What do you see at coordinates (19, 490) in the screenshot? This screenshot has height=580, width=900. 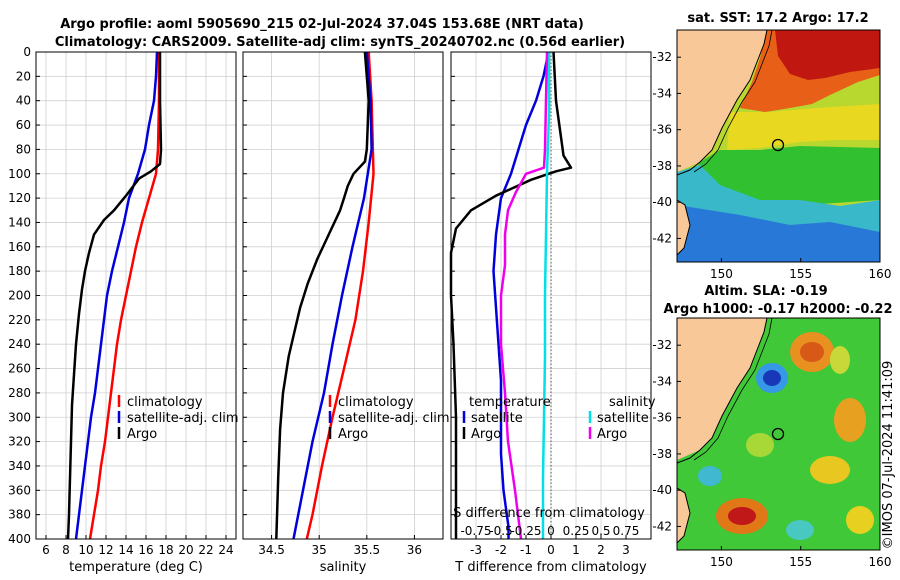 I see `y-tick-label: 360` at bounding box center [19, 490].